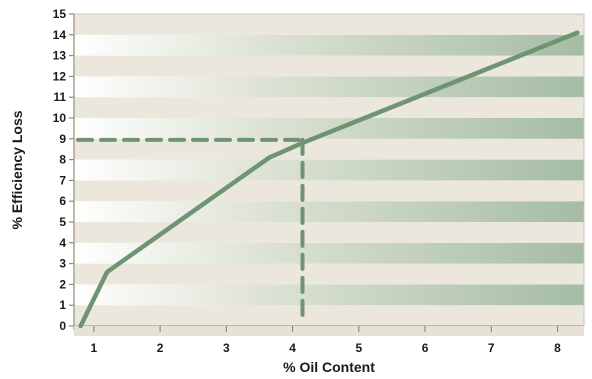 Image resolution: width=592 pixels, height=379 pixels. What do you see at coordinates (292, 348) in the screenshot?
I see `x-tick-label-4: 4` at bounding box center [292, 348].